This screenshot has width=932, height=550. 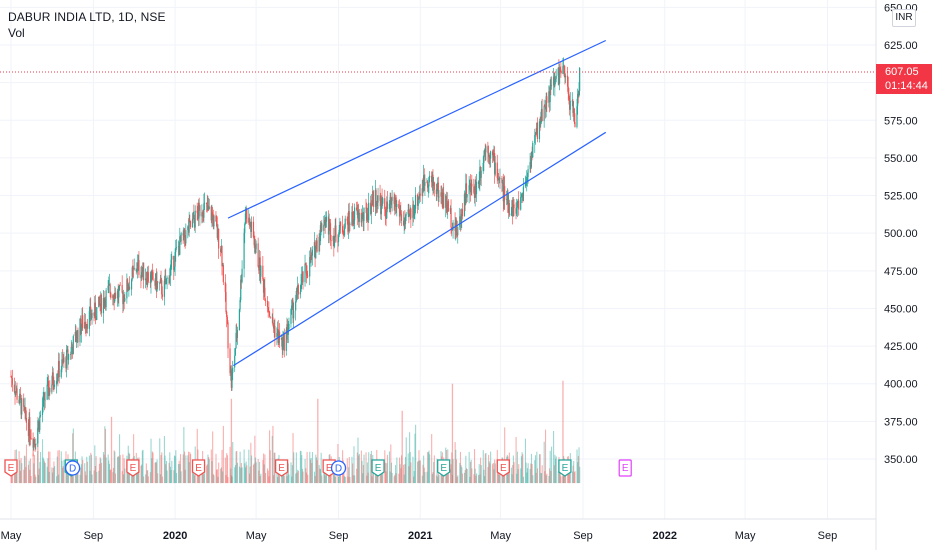 I want to click on time-axis: May Sep 2020 May Sep 2021 May Sep 2022 May Sep, so click(x=419, y=536).